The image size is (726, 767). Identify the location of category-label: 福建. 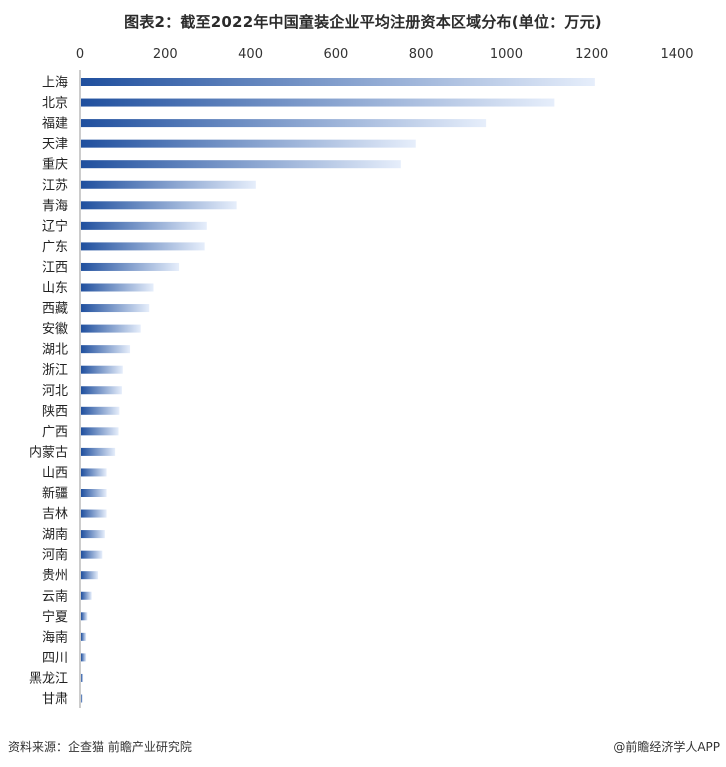
(55, 124).